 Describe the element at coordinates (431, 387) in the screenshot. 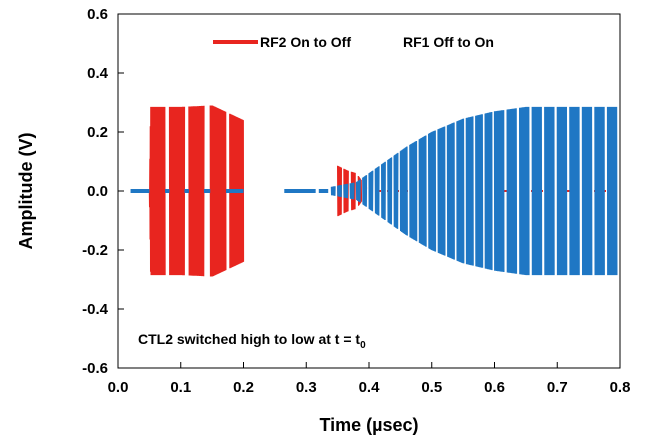

I see `x-tick-label: 0.5` at that location.